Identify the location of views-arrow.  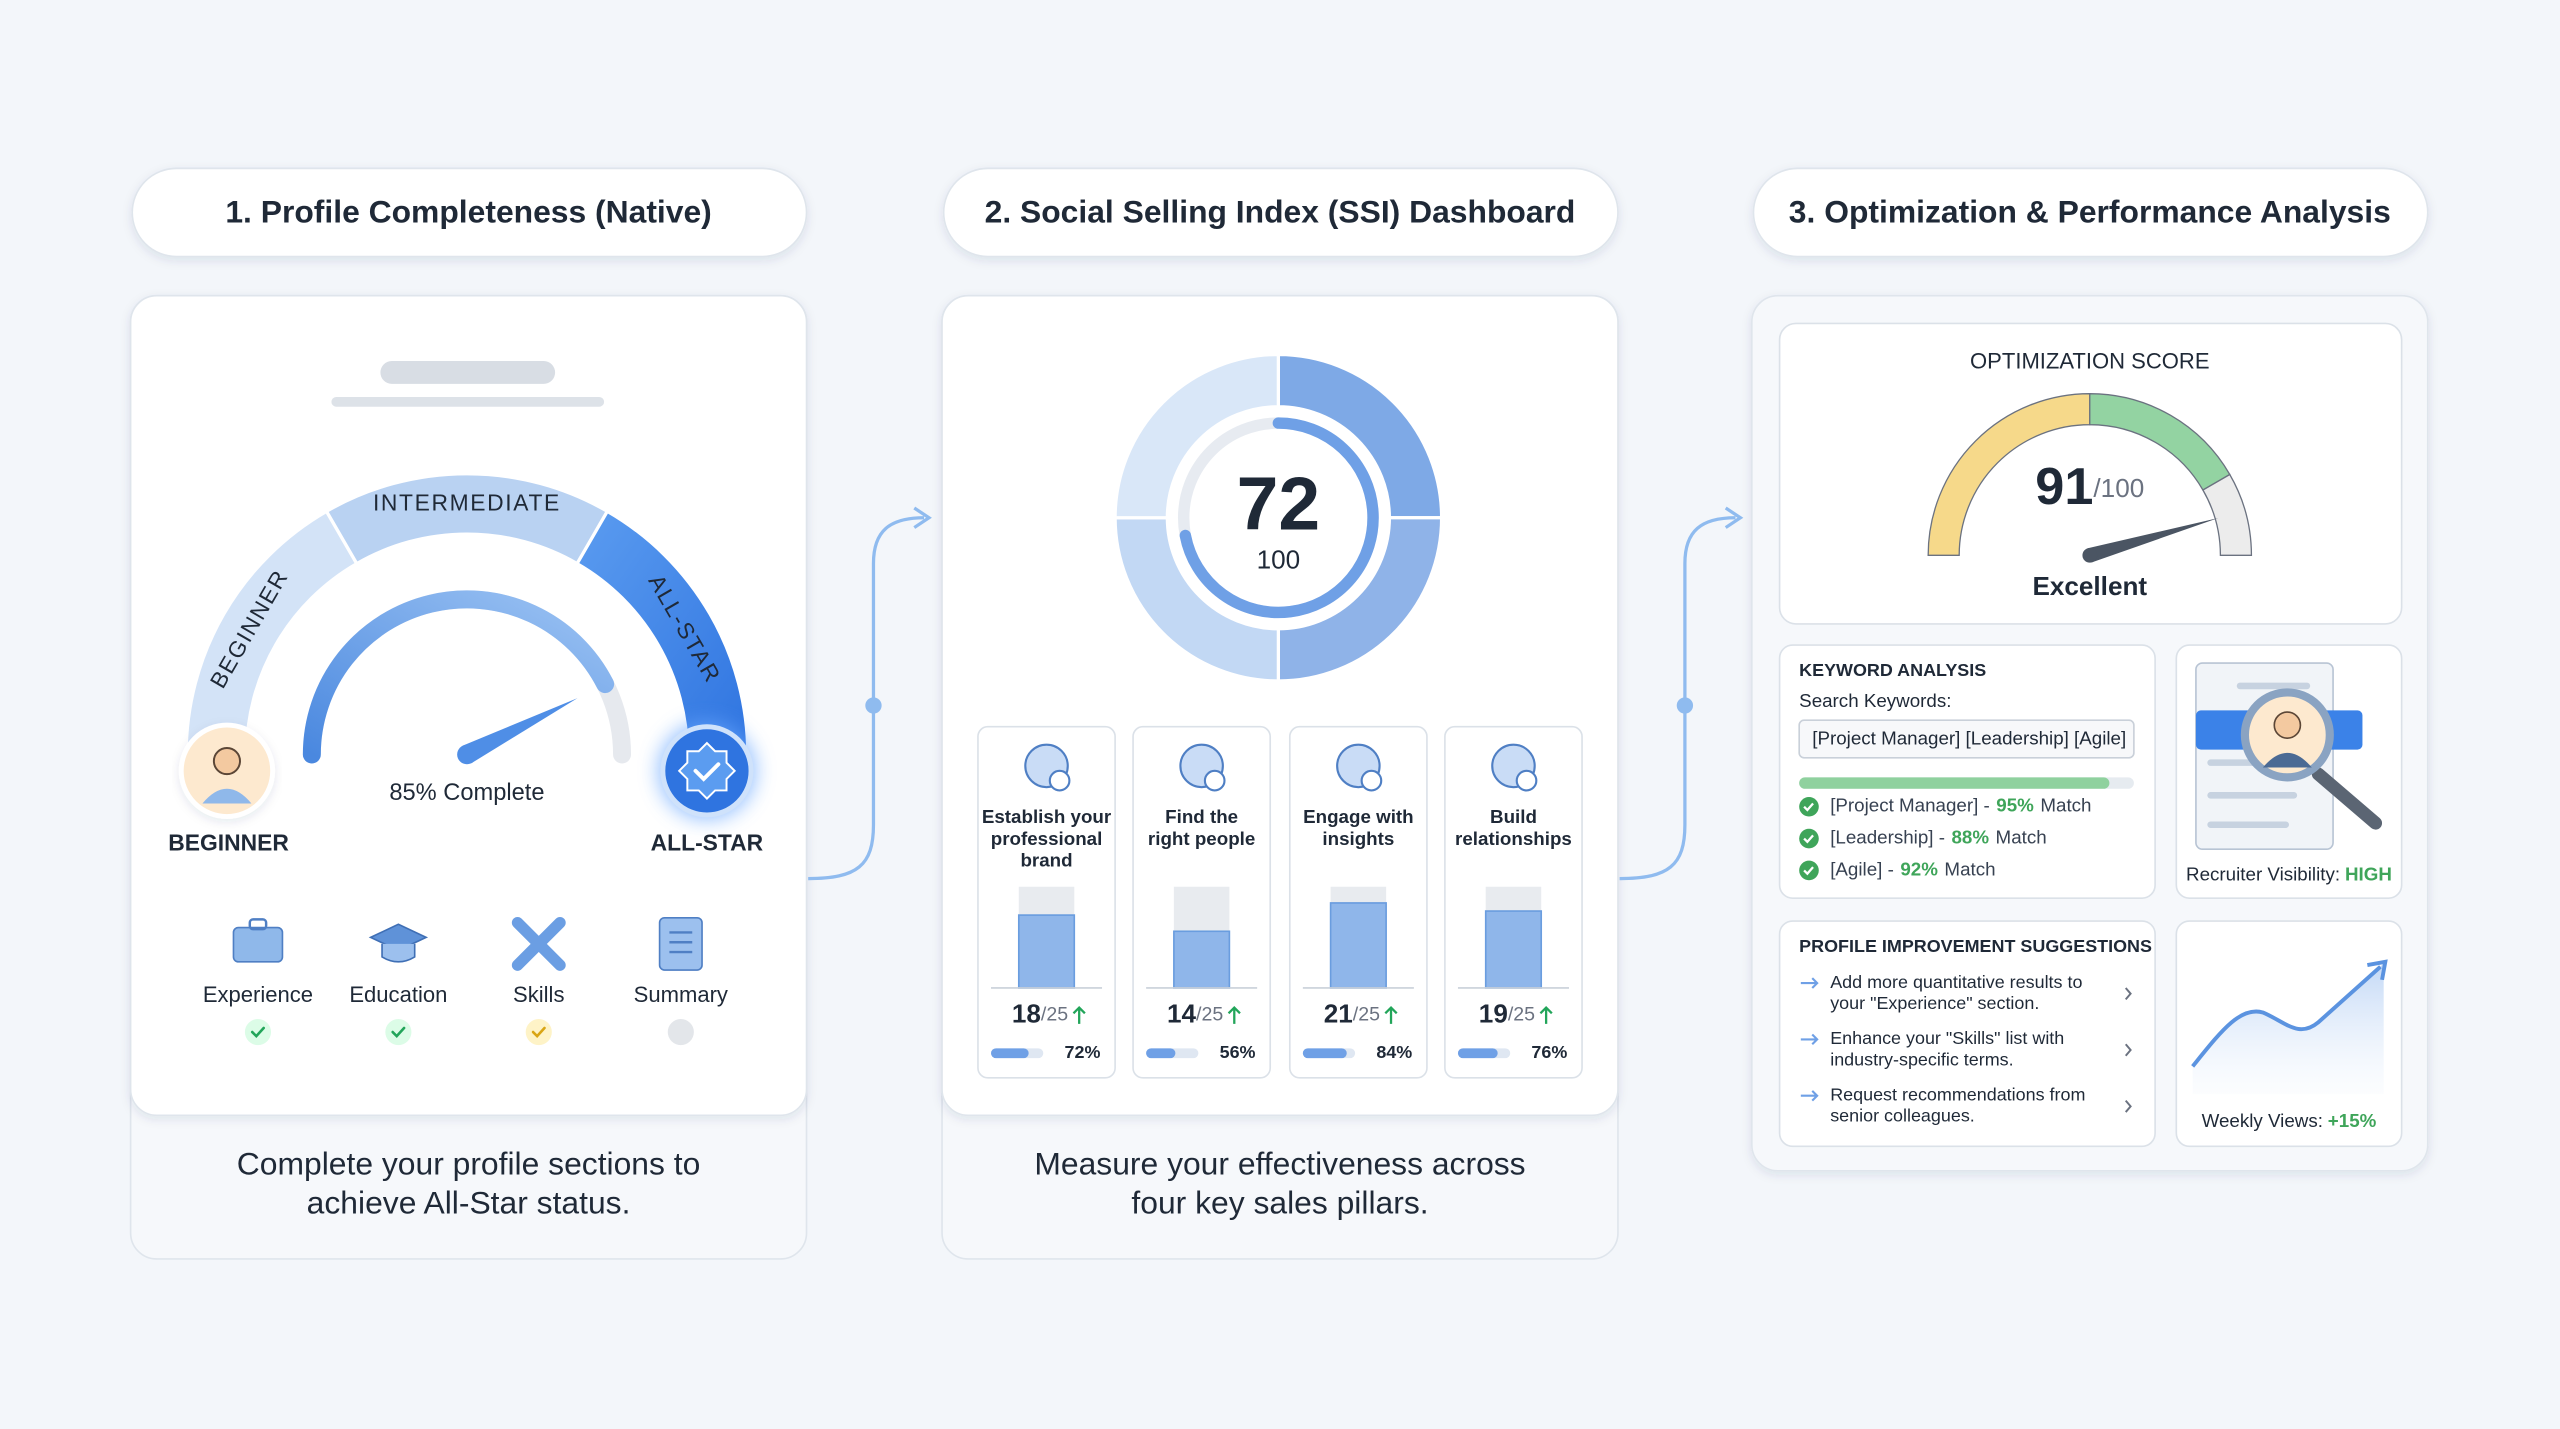
(2377, 970).